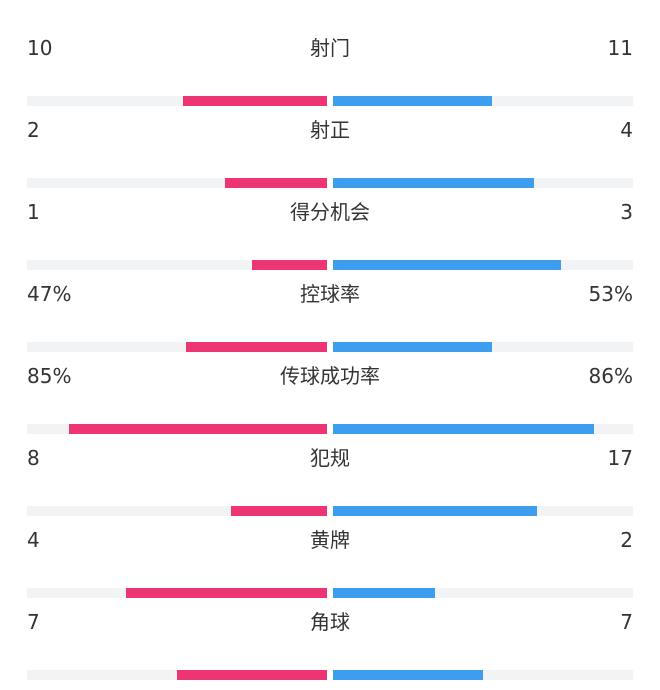 The image size is (660, 690). I want to click on home-value: 7, so click(33, 622).